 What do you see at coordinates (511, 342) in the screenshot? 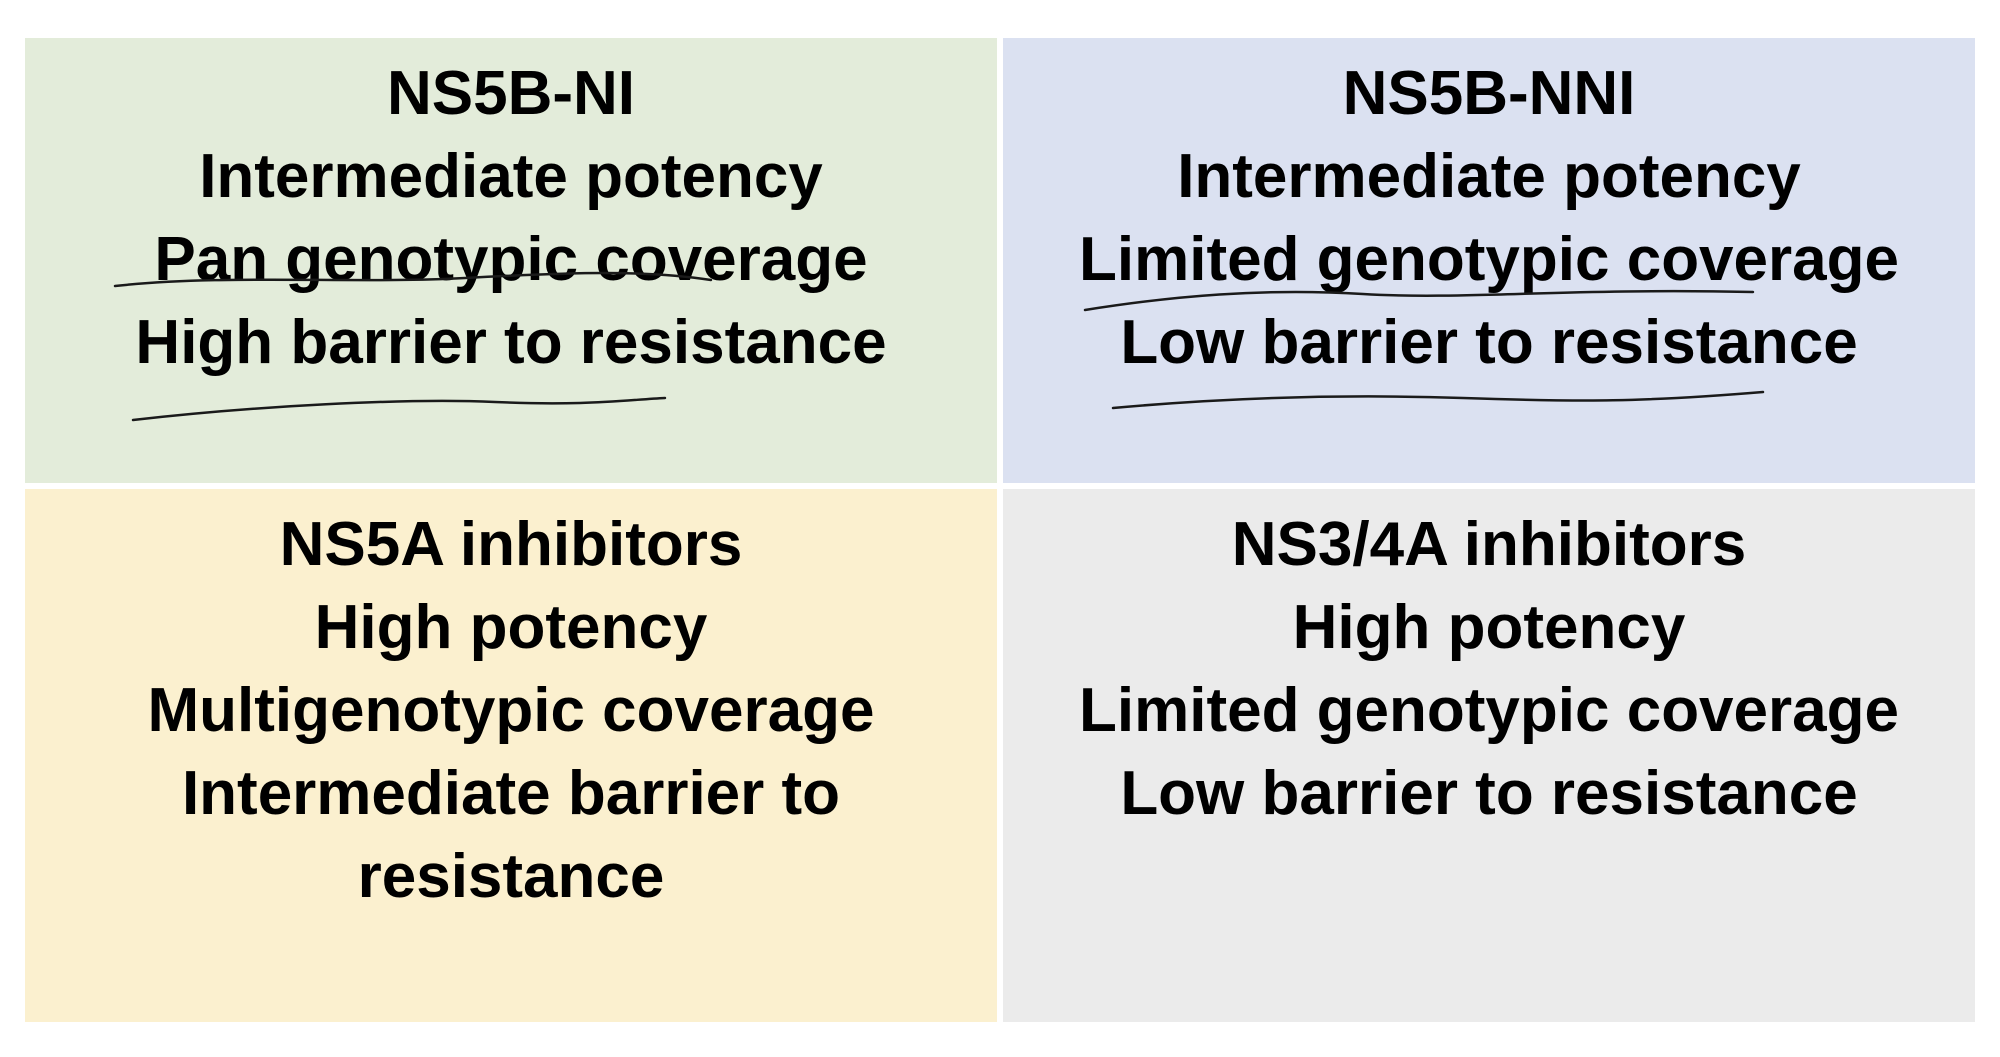
I see `quadrant-line-barrier: High barrier to resistance` at bounding box center [511, 342].